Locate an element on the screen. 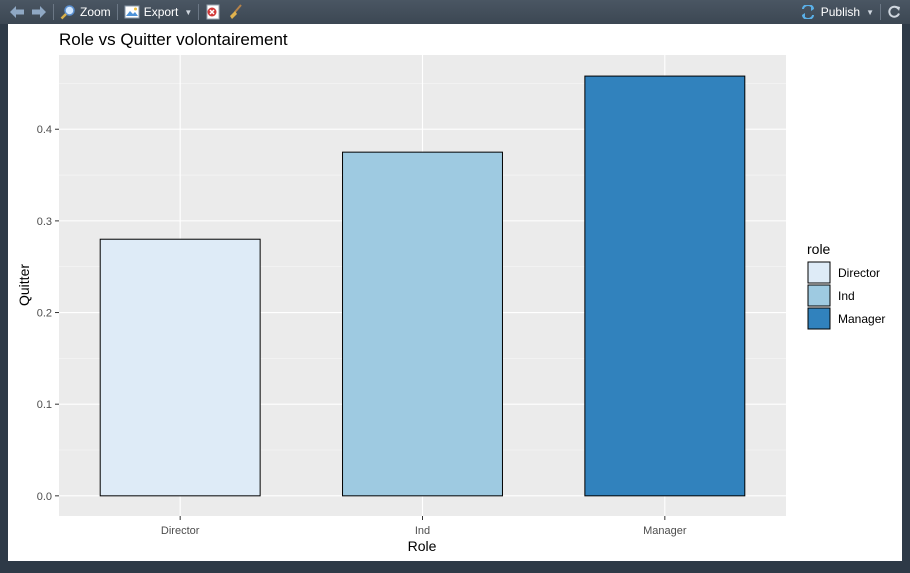 This screenshot has height=573, width=910. forward-button is located at coordinates (39, 12).